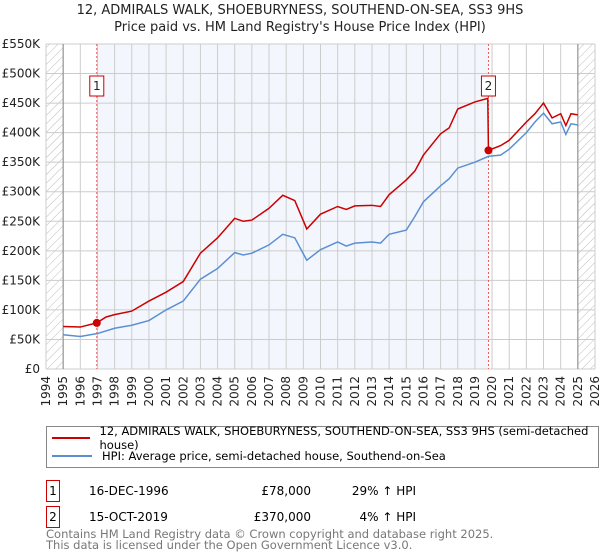 The height and width of the screenshot is (560, 600). I want to click on x-tick-label: 2008, so click(286, 391).